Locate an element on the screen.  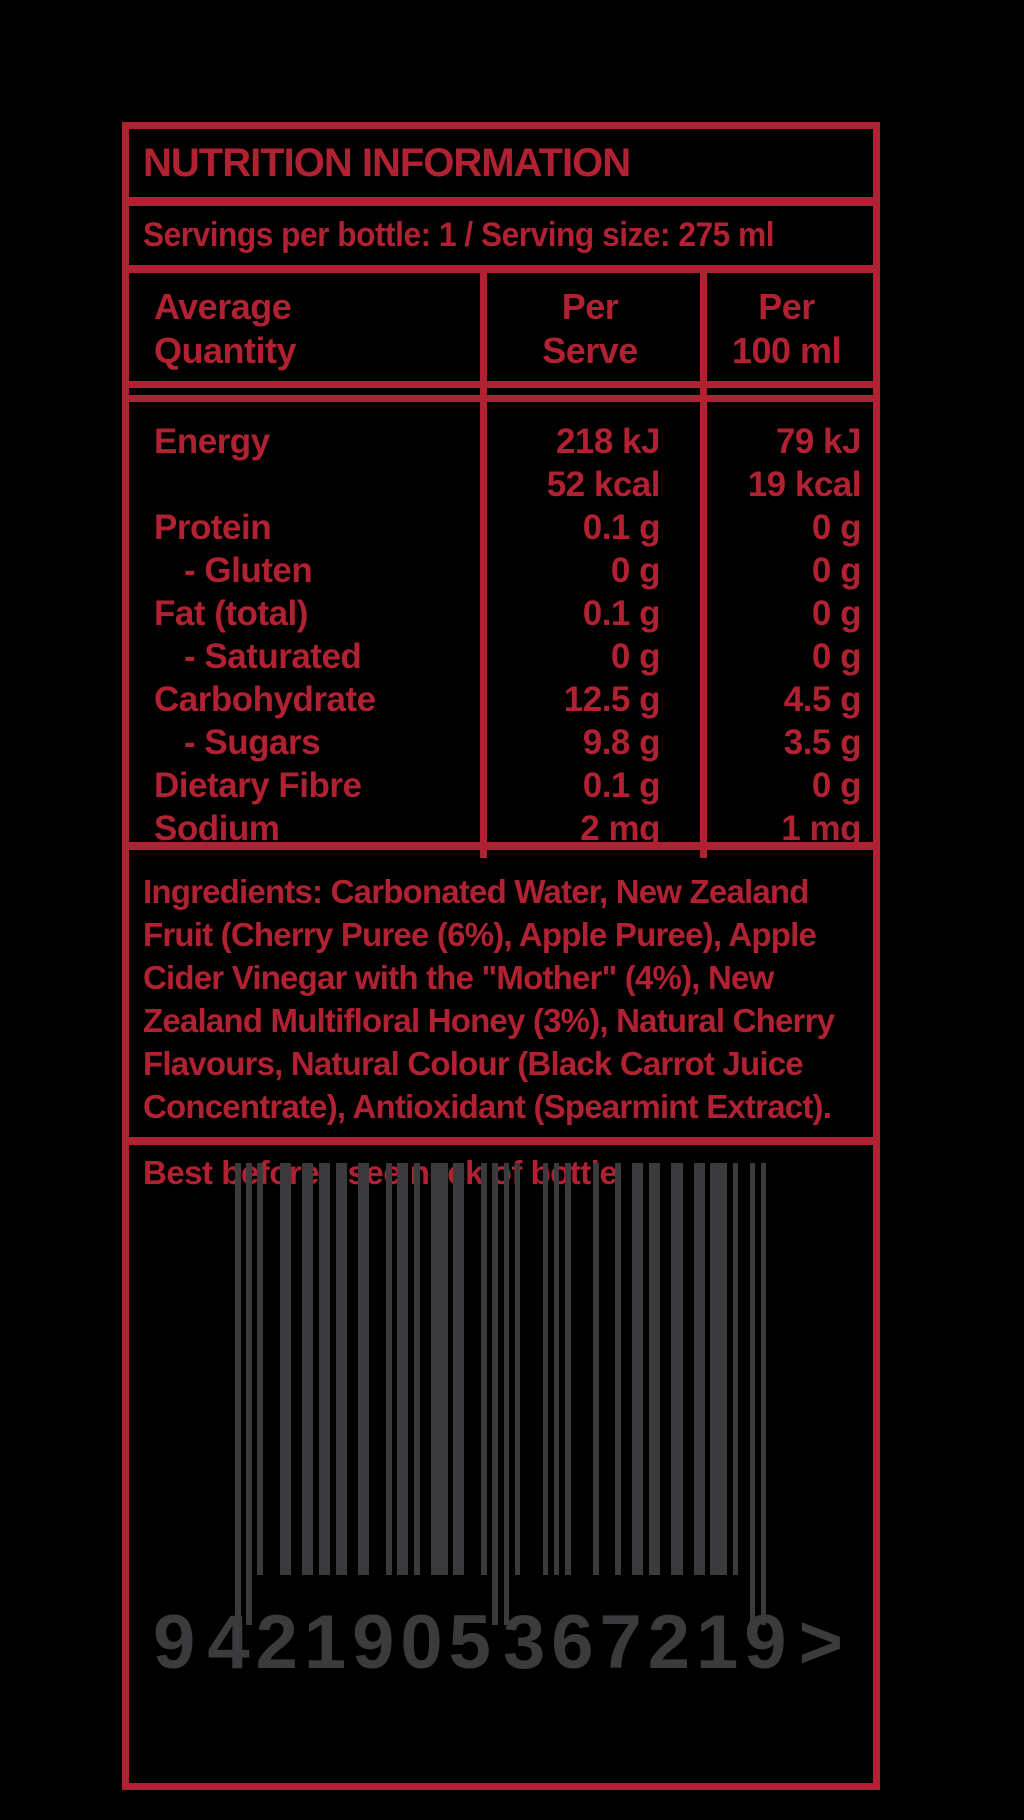
nutrient-name: Protein is located at coordinates (213, 527).